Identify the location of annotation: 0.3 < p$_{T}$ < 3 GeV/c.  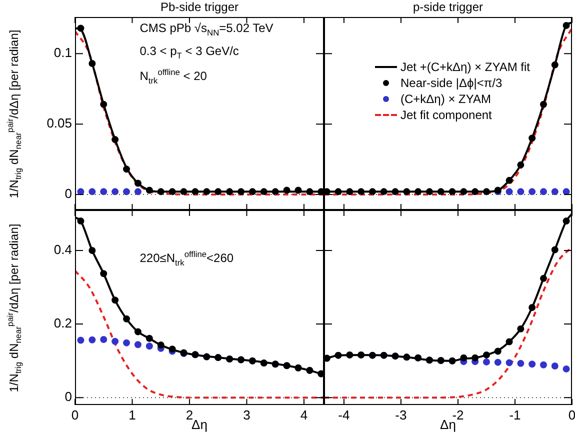
(189, 52).